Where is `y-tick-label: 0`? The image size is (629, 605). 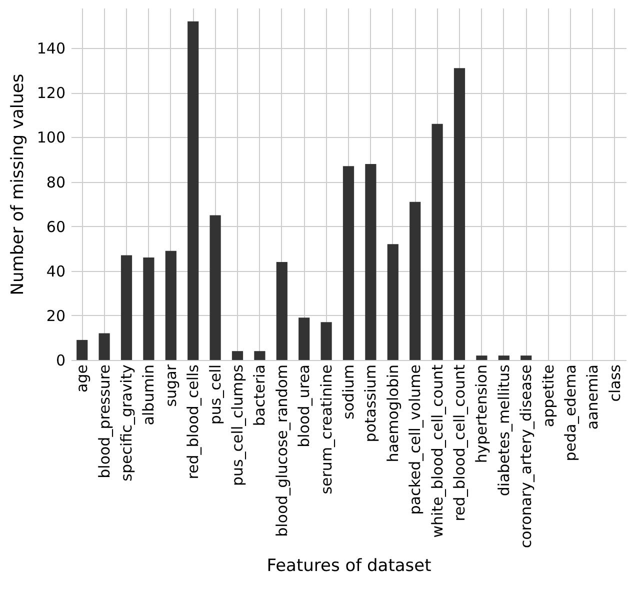
y-tick-label: 0 is located at coordinates (61, 361).